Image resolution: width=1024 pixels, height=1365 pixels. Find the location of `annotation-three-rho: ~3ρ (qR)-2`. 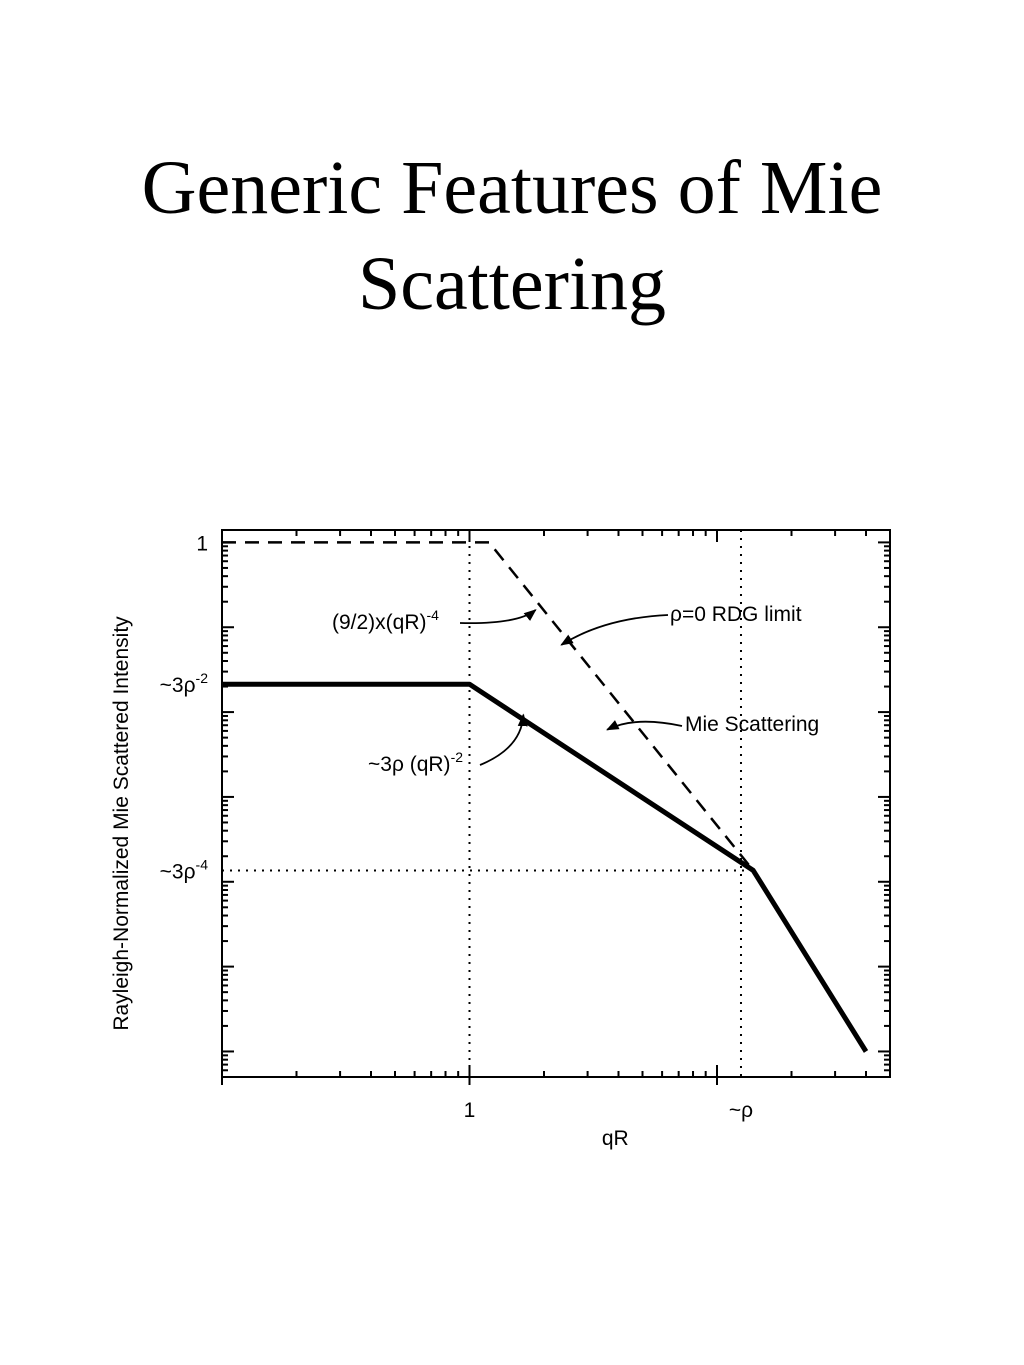

annotation-three-rho: ~3ρ (qR)-2 is located at coordinates (415, 762).